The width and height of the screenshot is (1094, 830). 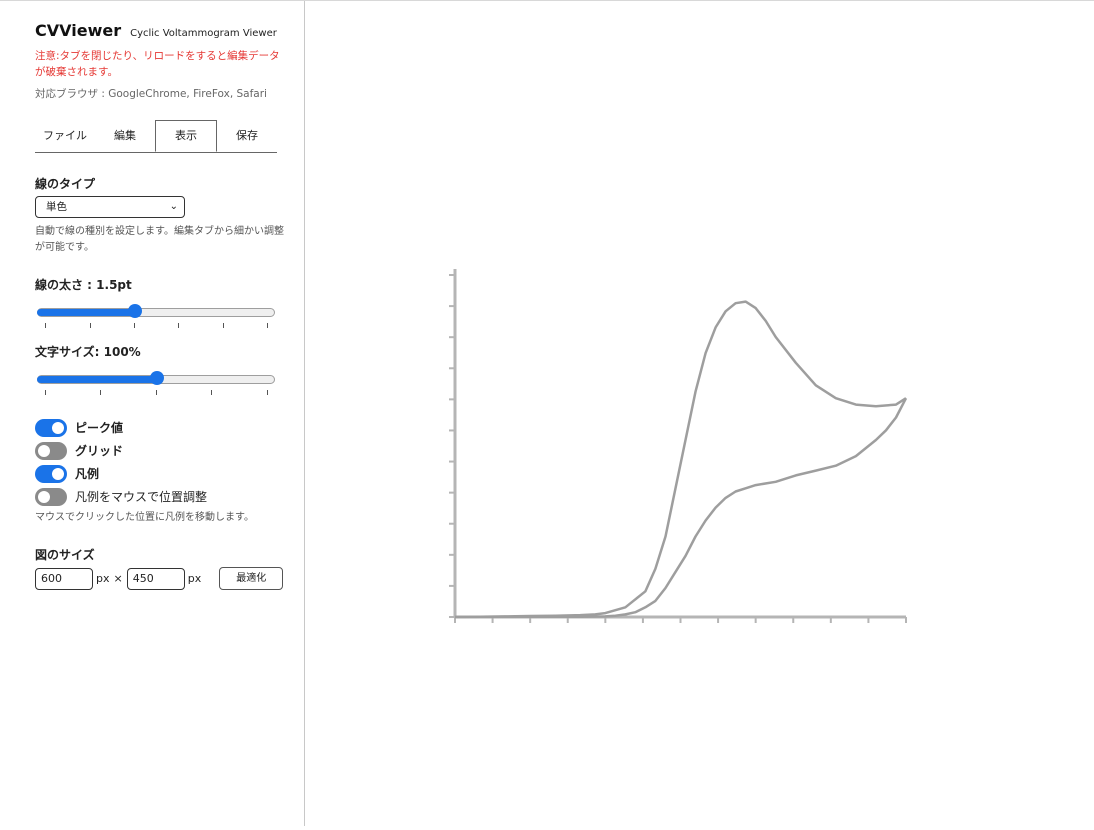 What do you see at coordinates (51, 473) in the screenshot?
I see `legend-toggle` at bounding box center [51, 473].